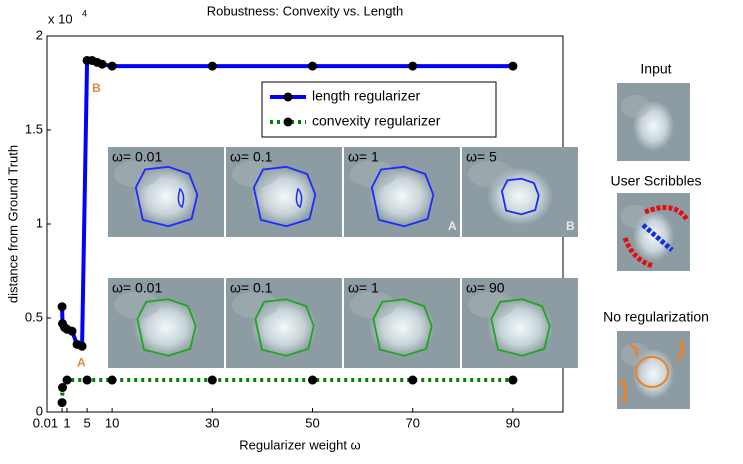 The height and width of the screenshot is (464, 743). What do you see at coordinates (299, 444) in the screenshot?
I see `x-axis-label: Regularizer weight ω` at bounding box center [299, 444].